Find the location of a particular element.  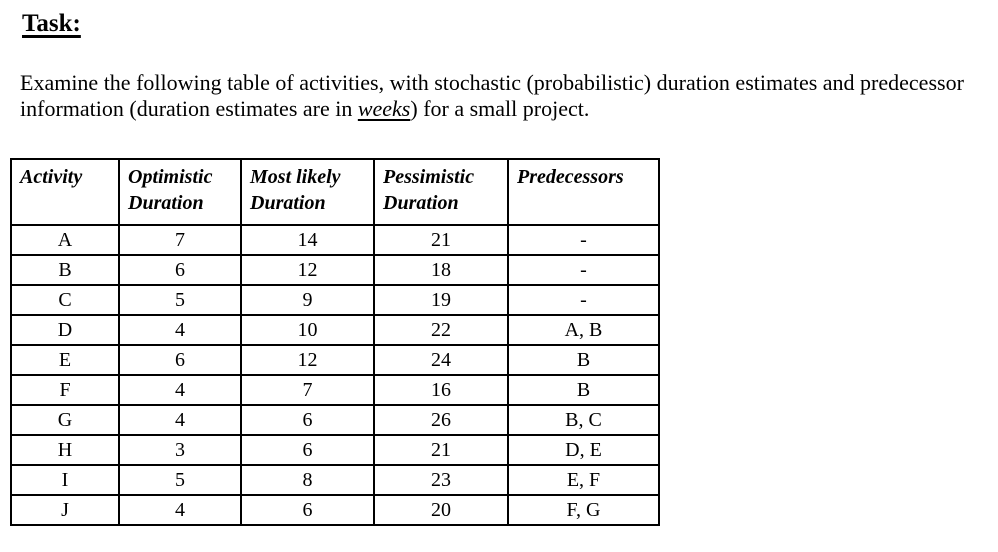

cell-activity: E is located at coordinates (65, 360).